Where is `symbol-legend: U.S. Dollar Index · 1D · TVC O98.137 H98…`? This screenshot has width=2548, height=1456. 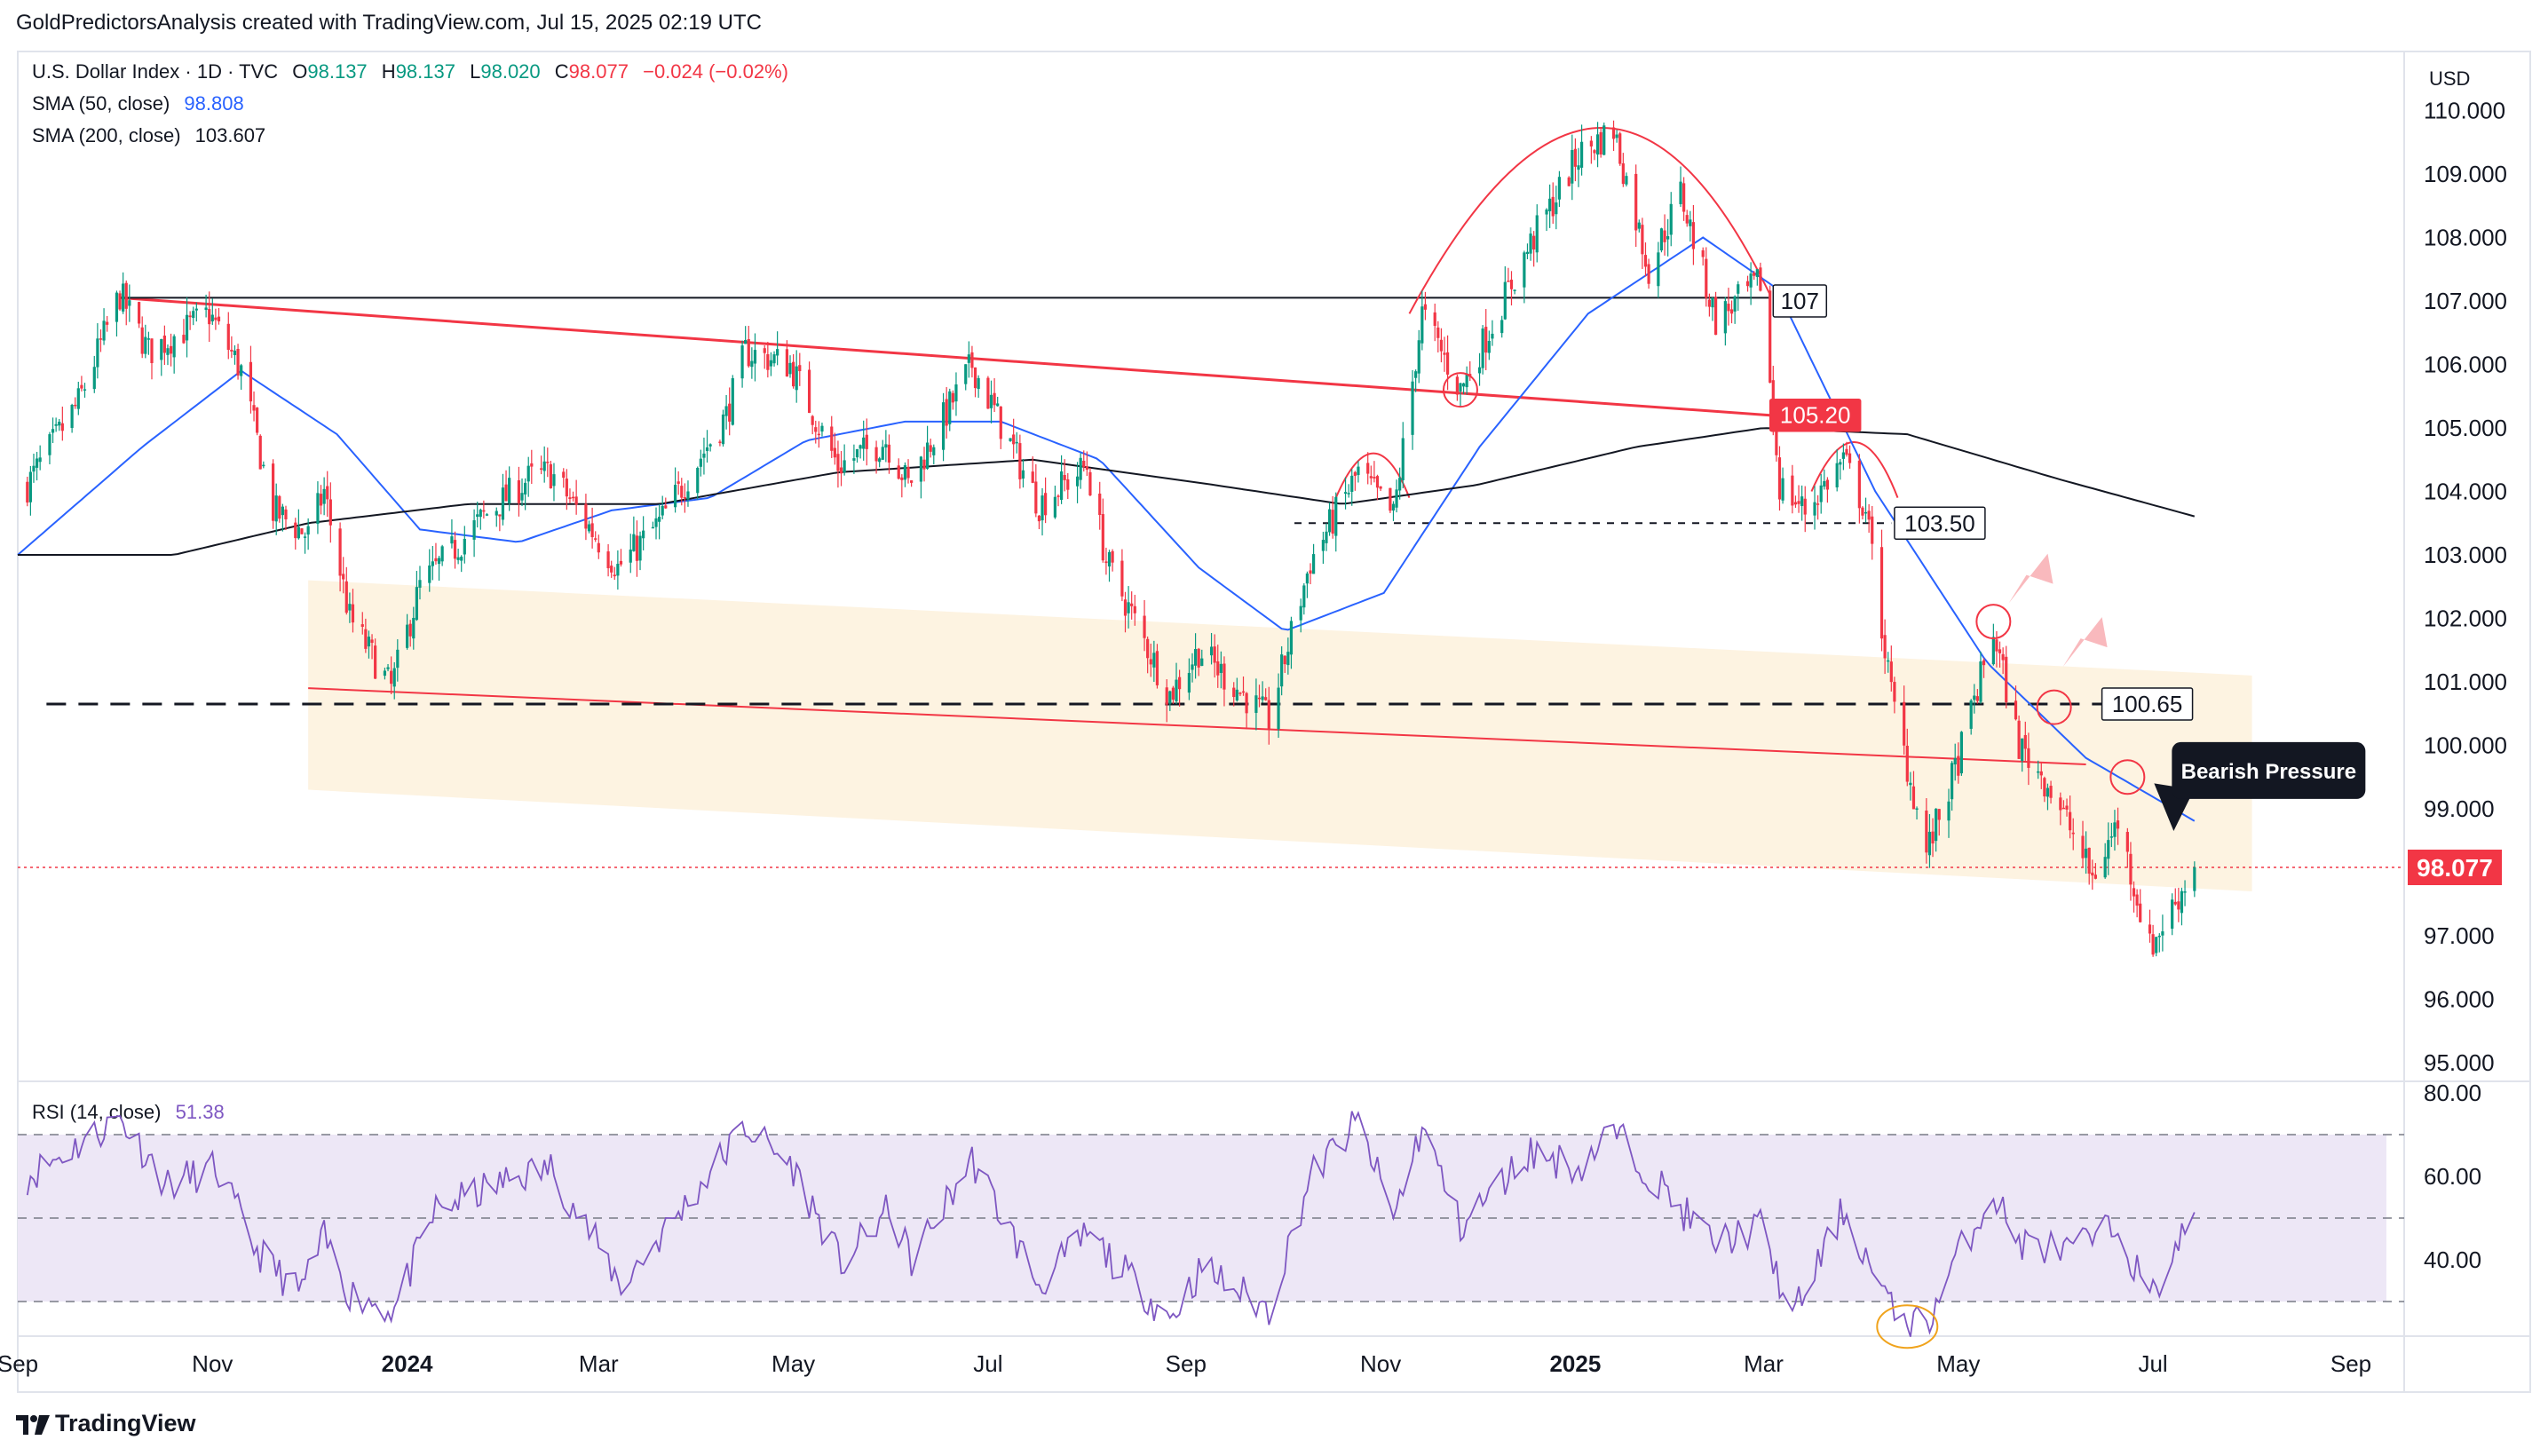
symbol-legend: U.S. Dollar Index · 1D · TVC O98.137 H98… is located at coordinates (410, 71).